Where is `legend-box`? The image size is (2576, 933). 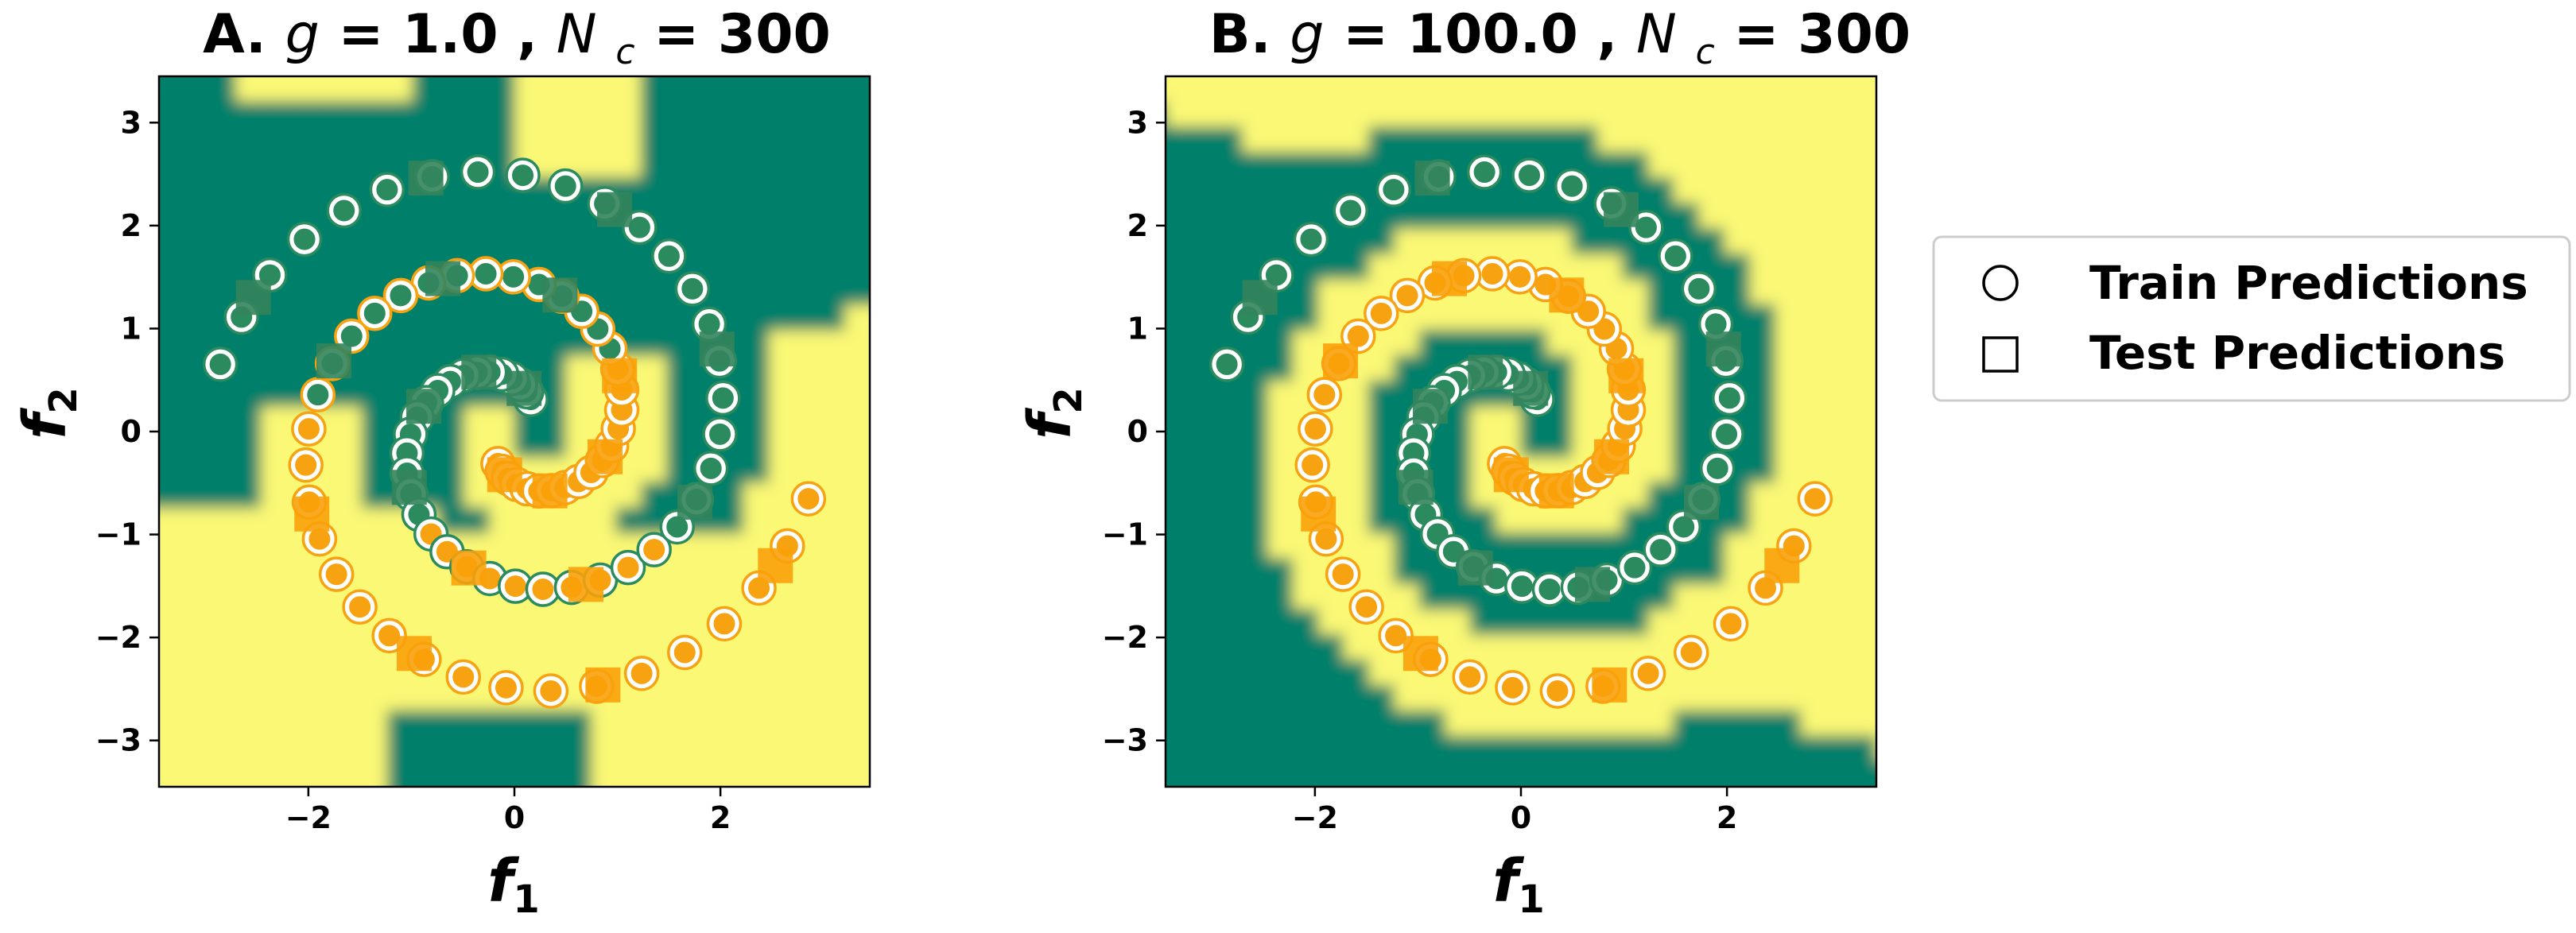
legend-box is located at coordinates (2252, 318).